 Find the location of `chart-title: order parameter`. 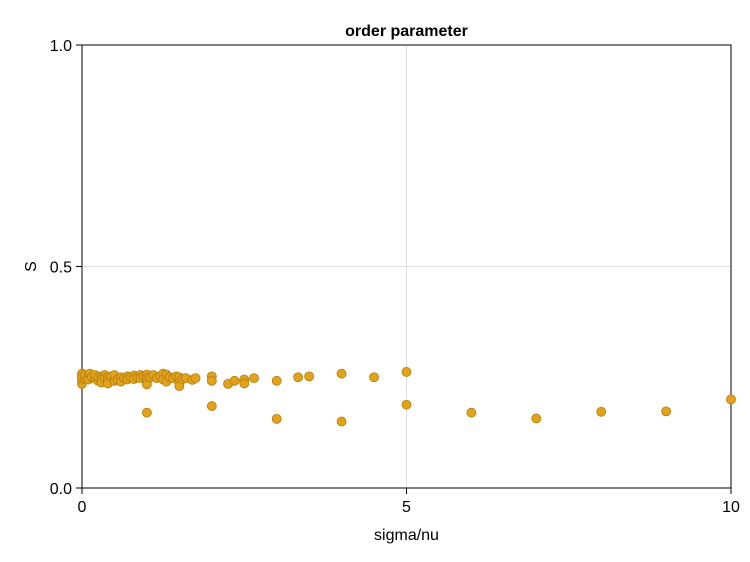

chart-title: order parameter is located at coordinates (406, 31).